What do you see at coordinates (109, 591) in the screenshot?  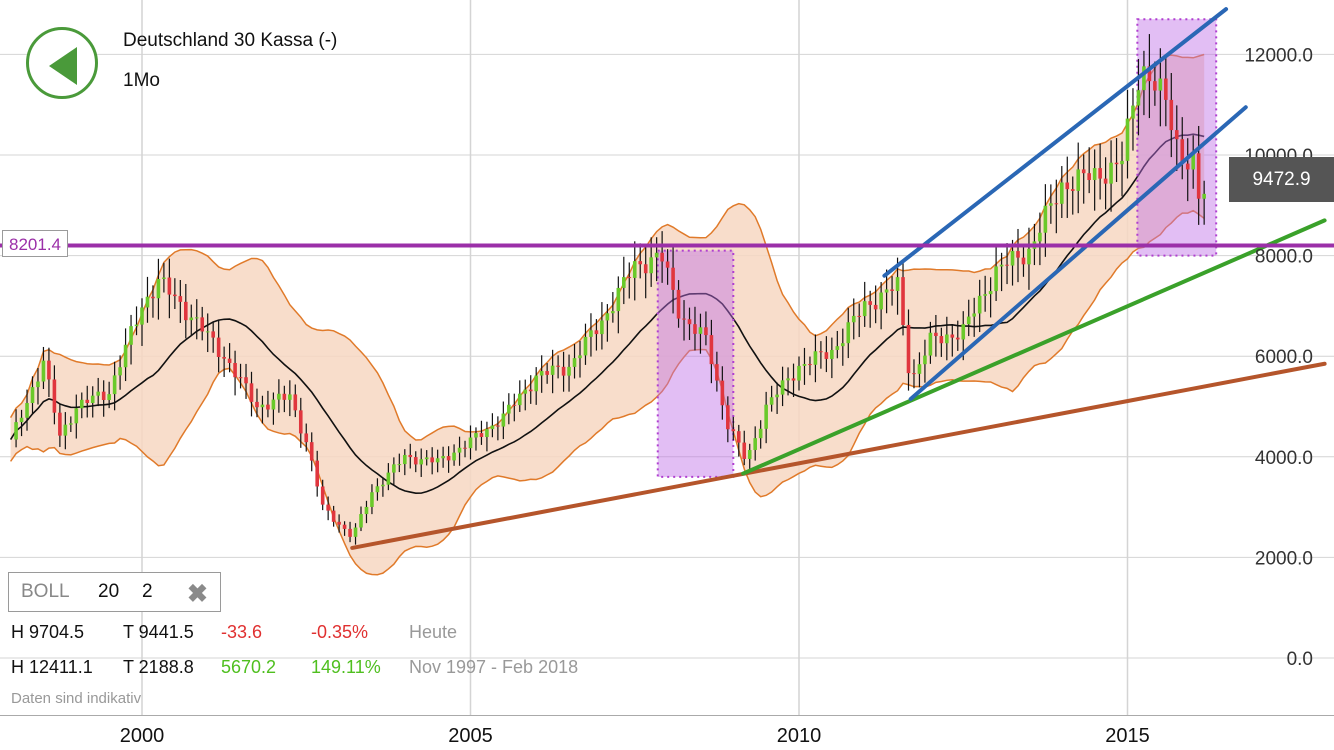 I see `indicator-period: 20` at bounding box center [109, 591].